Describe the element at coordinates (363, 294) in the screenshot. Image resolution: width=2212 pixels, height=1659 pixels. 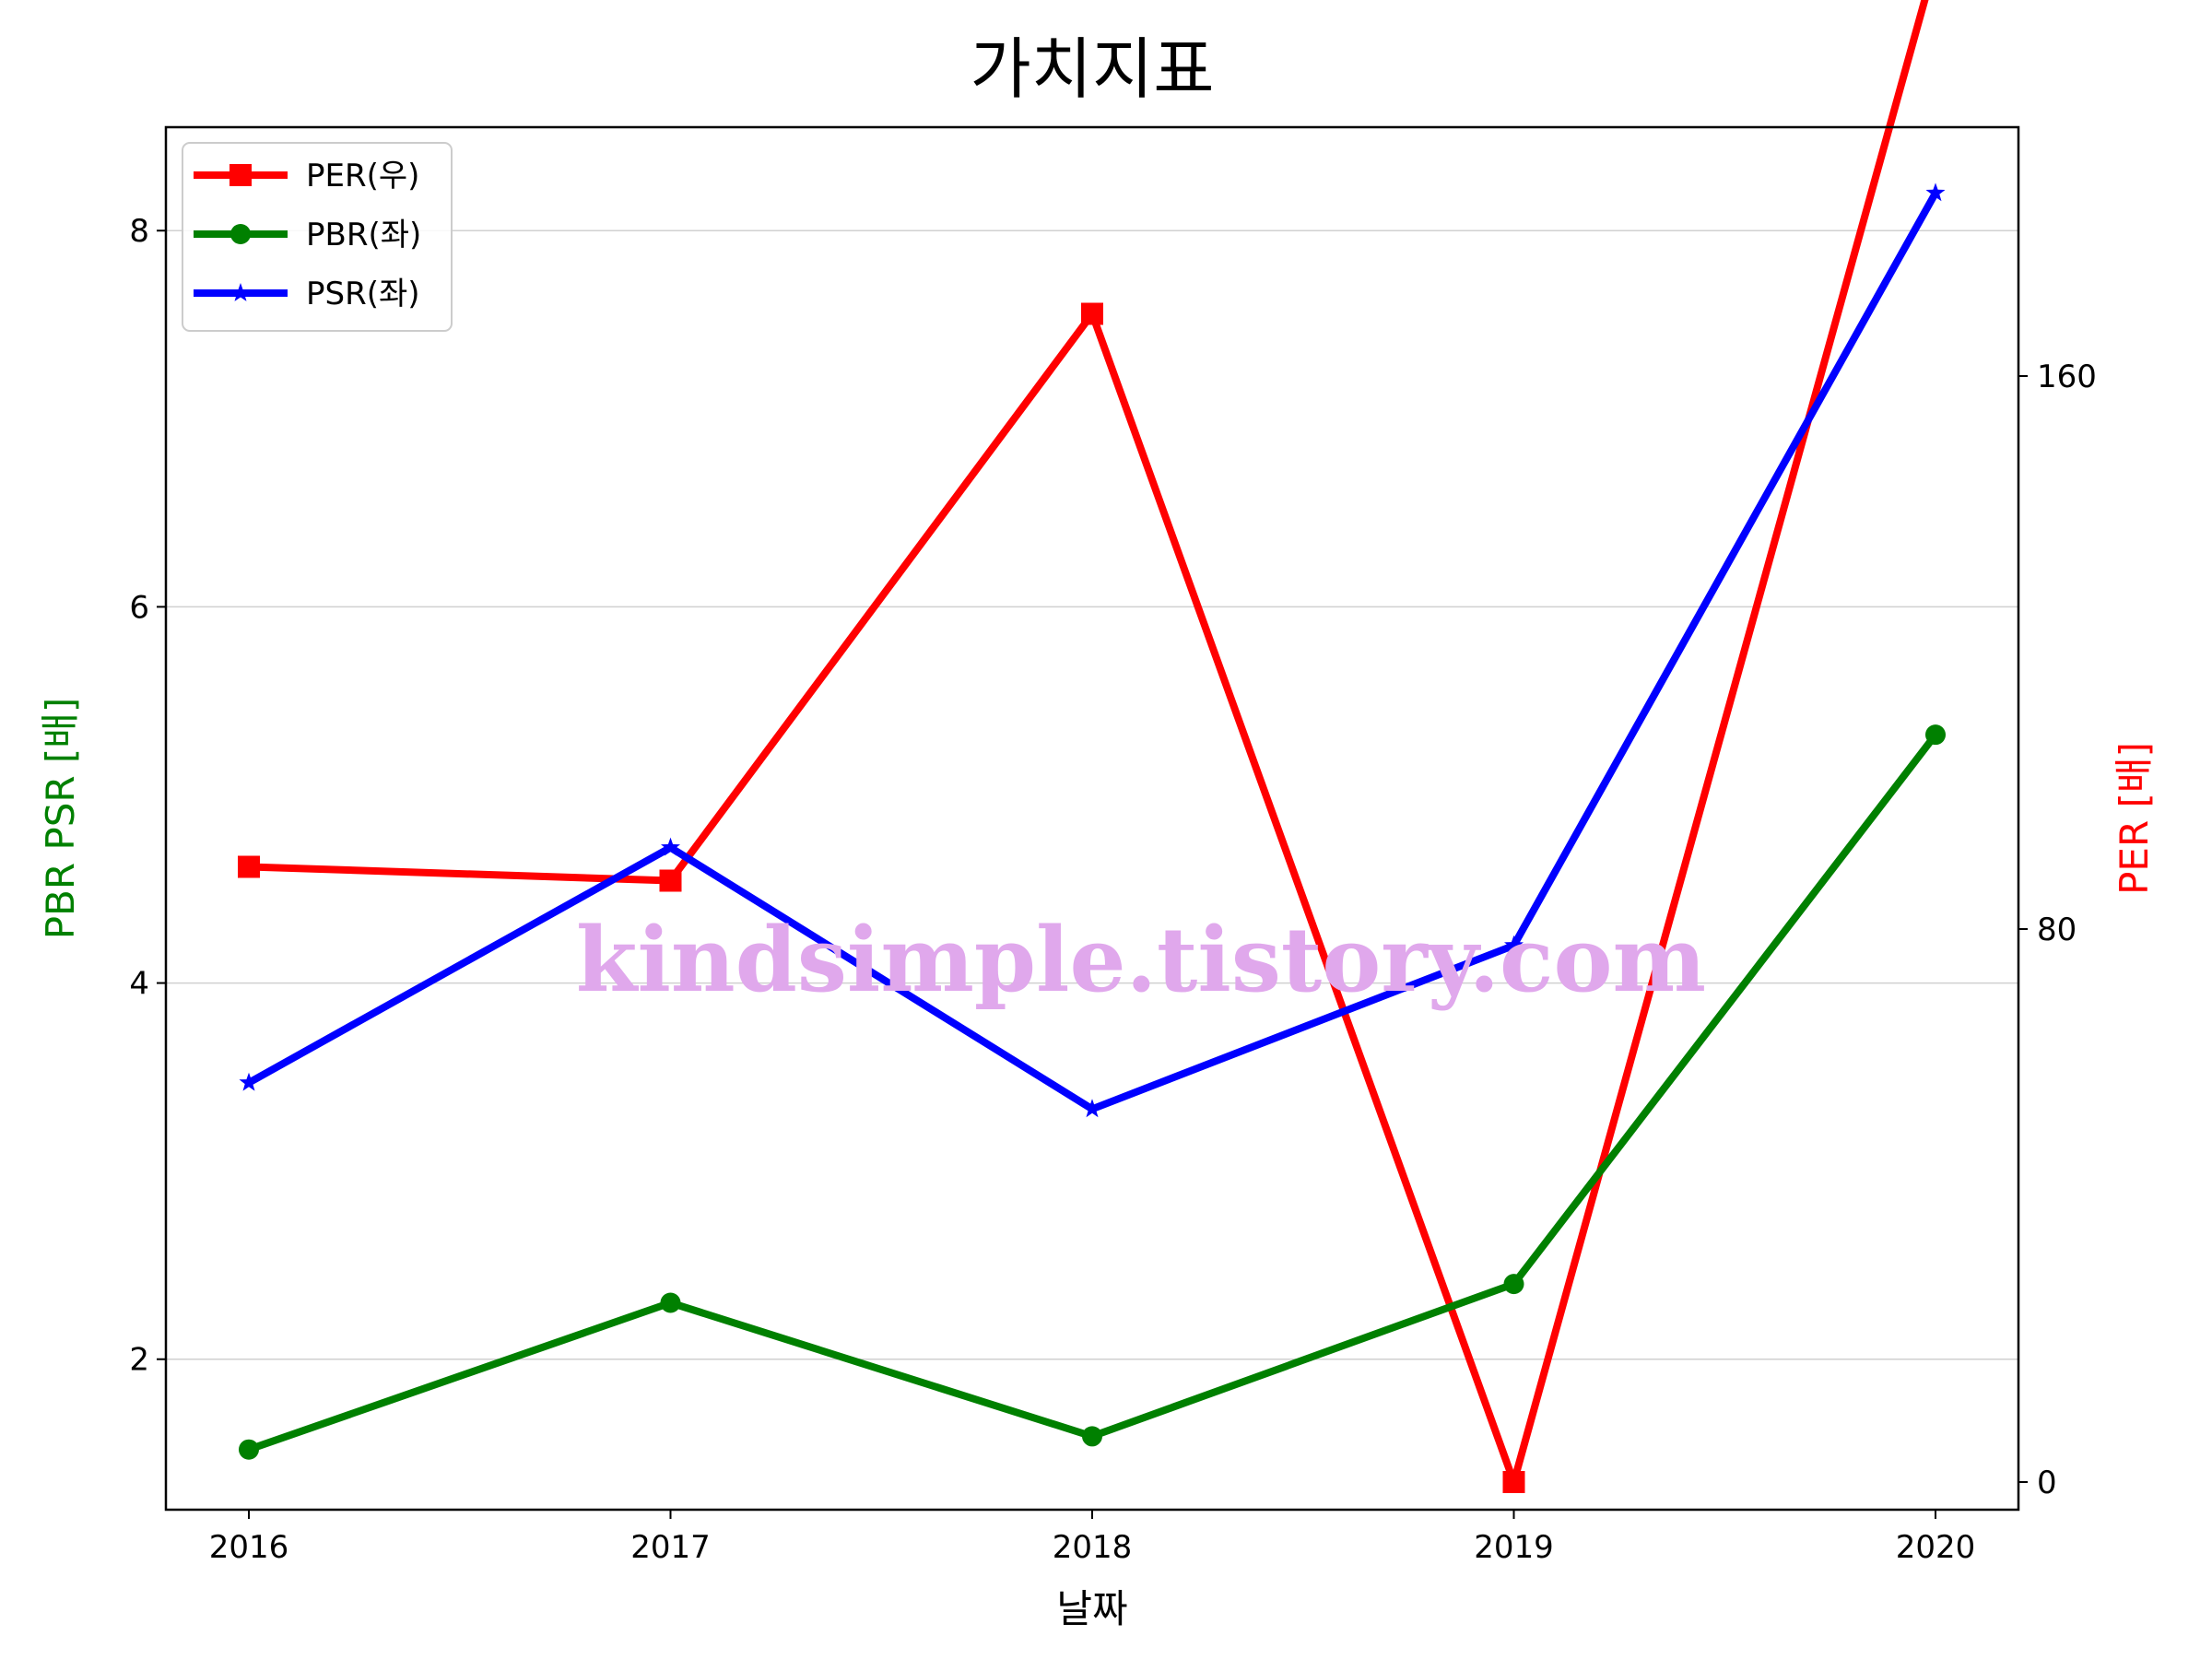
I see `legend-label: PSR(좌)` at that location.